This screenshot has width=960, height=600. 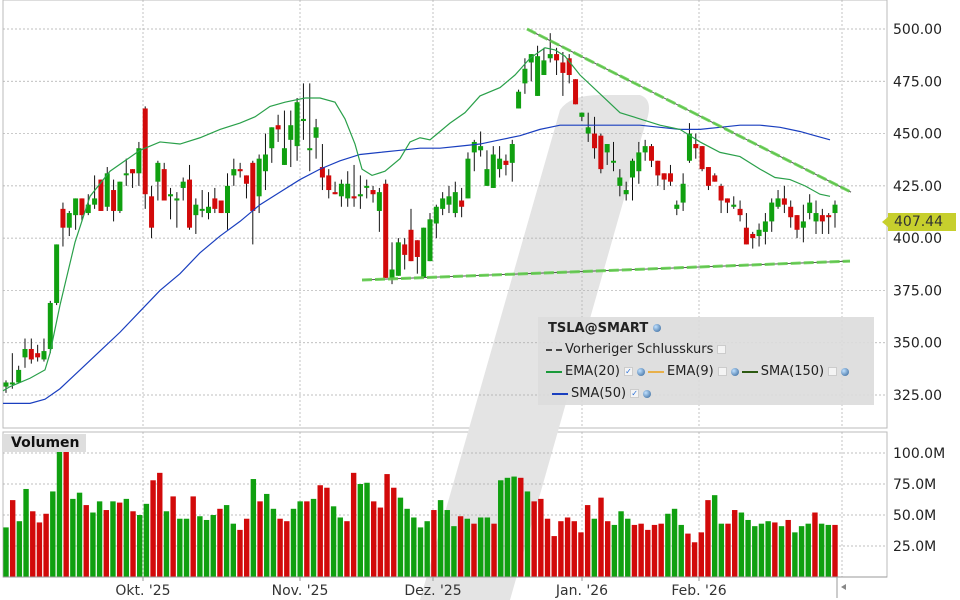 I want to click on volume-axis: 100.0M 75.0M 50.0M 25.0M, so click(x=919, y=500).